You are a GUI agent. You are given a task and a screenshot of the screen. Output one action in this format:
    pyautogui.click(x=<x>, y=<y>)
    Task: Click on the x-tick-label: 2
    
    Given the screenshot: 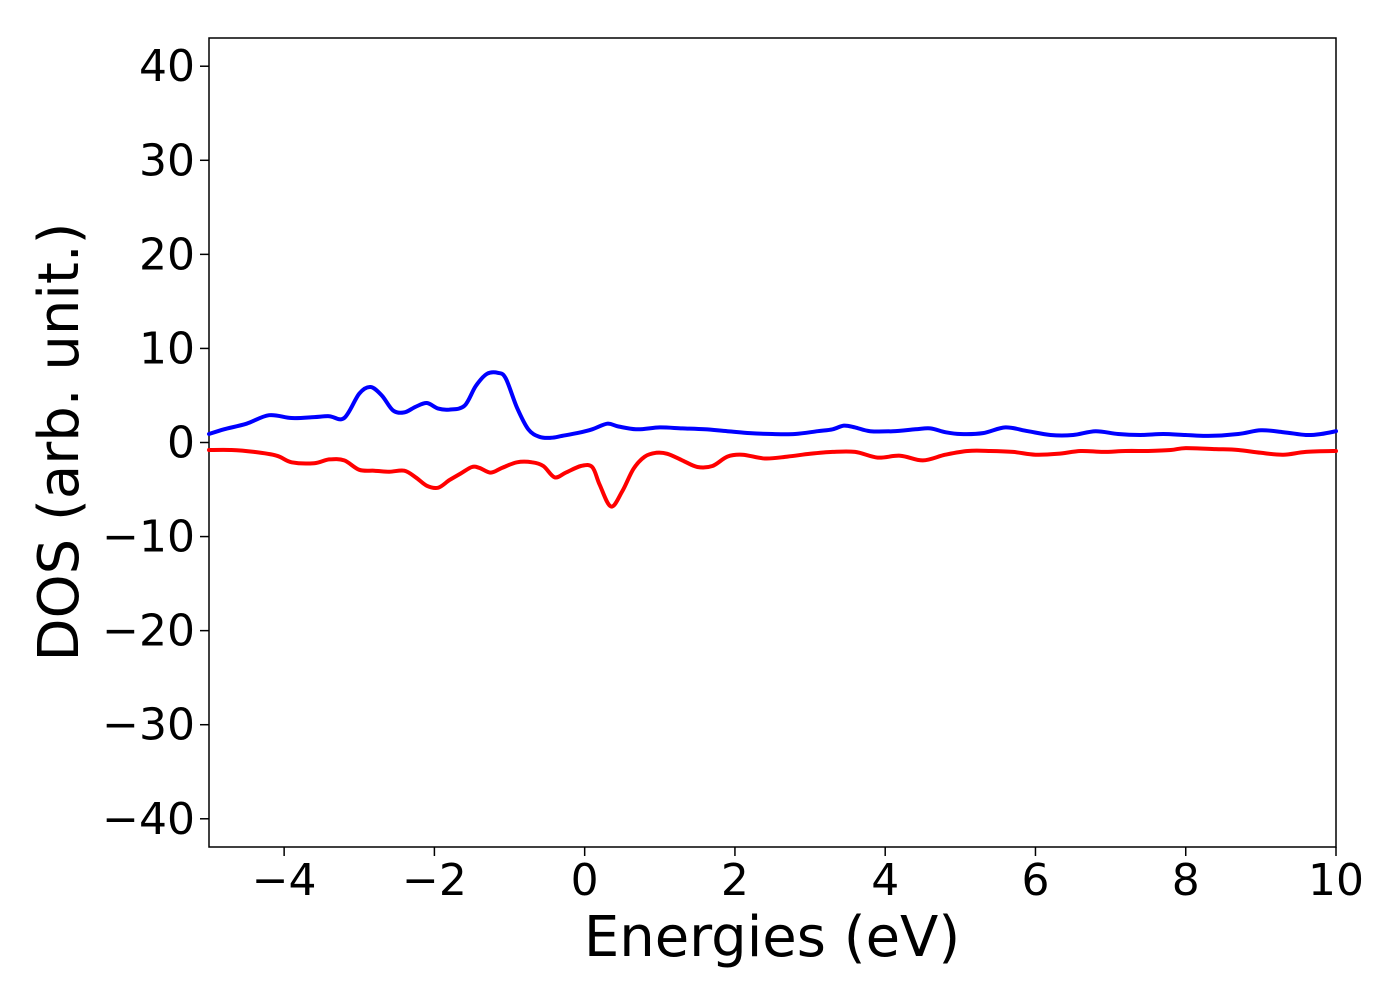 What is the action you would take?
    pyautogui.click(x=735, y=880)
    